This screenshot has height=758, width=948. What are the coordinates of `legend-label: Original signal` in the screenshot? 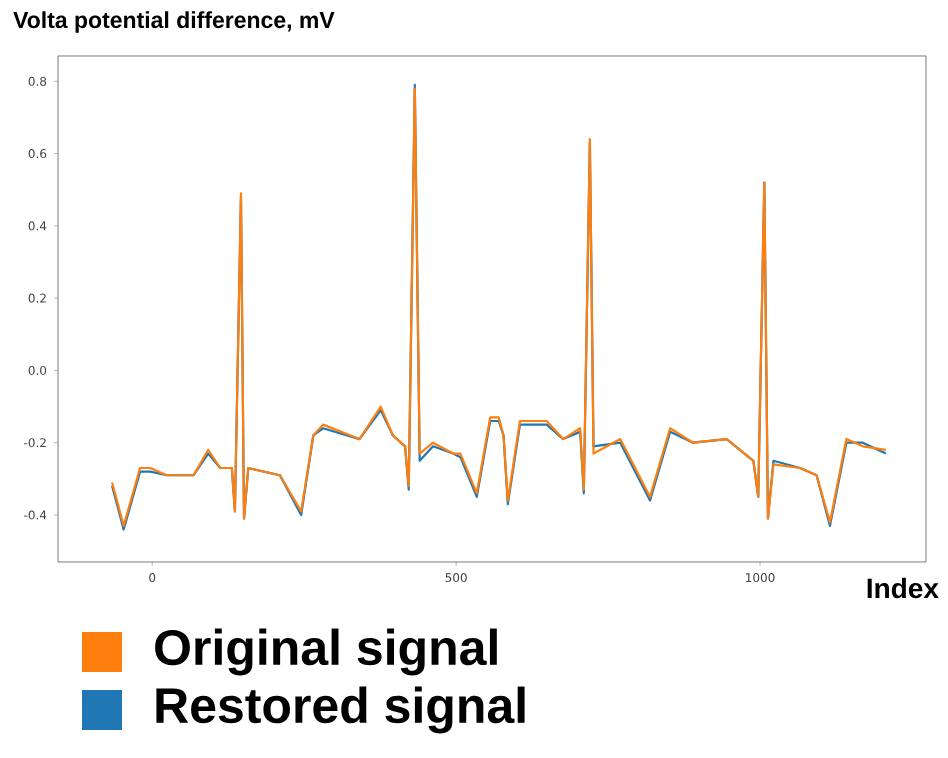 It's located at (326, 652).